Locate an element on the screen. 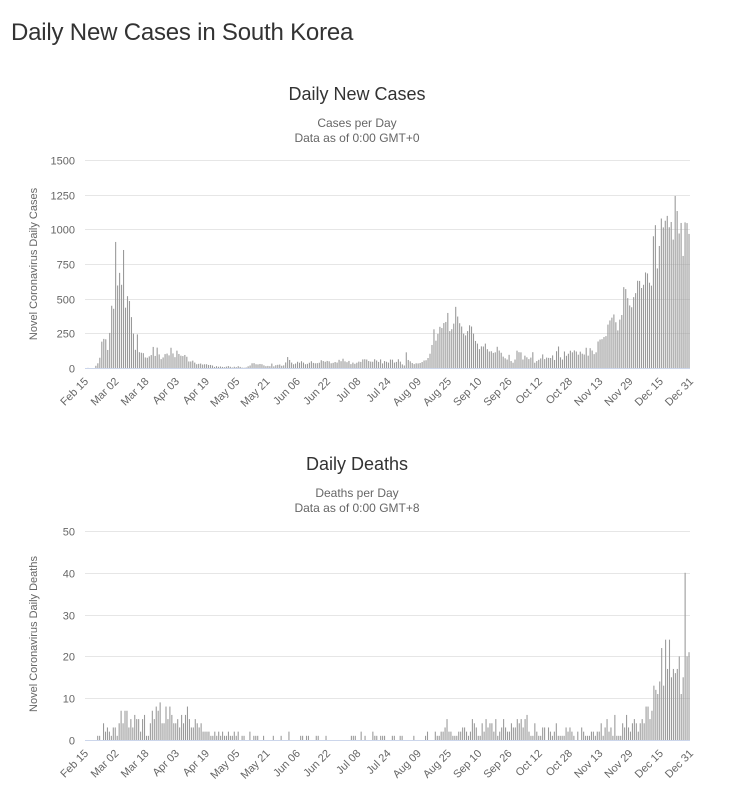 Image resolution: width=741 pixels, height=805 pixels. y-tick-label: 0 is located at coordinates (72, 742).